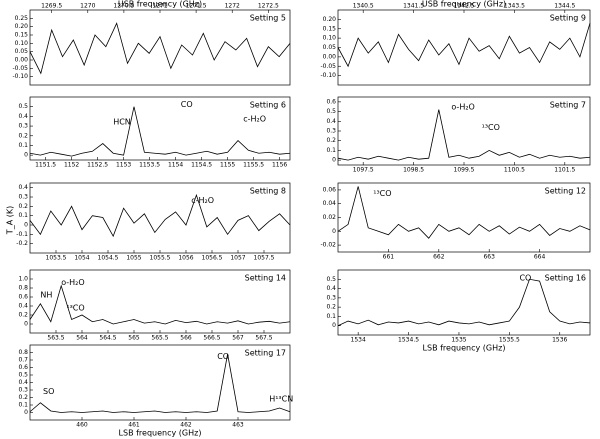 This screenshot has height=439, width=600. Describe the element at coordinates (413, 6) in the screenshot. I see `x-tick-label: 1341.5` at that location.